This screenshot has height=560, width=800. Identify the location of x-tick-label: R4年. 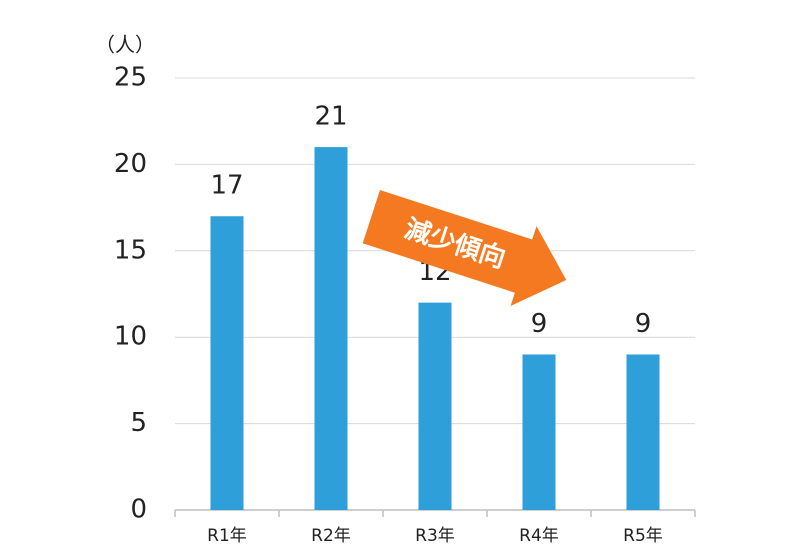
(539, 536).